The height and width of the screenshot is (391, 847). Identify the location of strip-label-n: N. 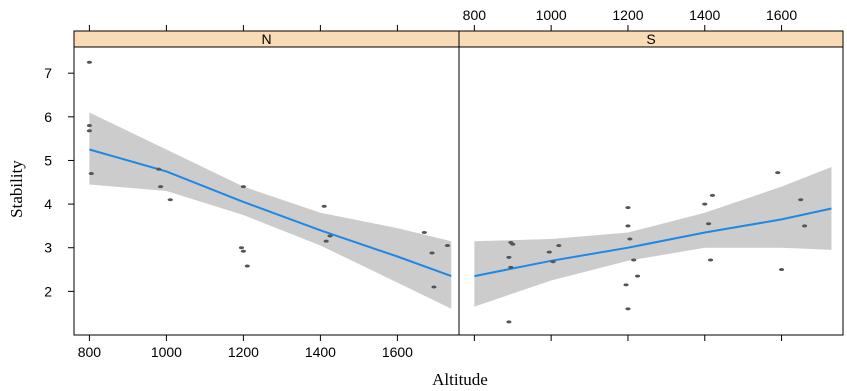
(266, 39).